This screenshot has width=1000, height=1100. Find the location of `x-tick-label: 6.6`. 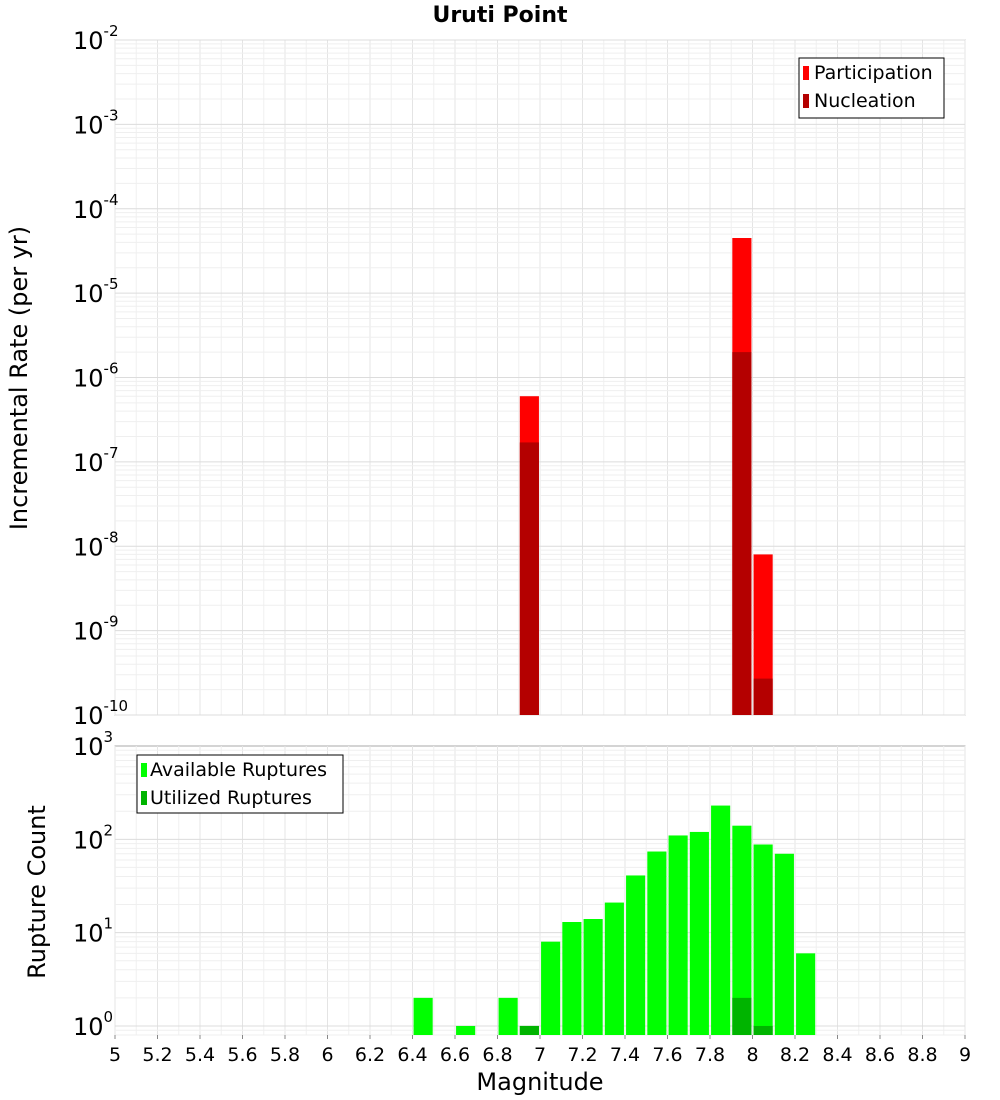

x-tick-label: 6.6 is located at coordinates (455, 1055).